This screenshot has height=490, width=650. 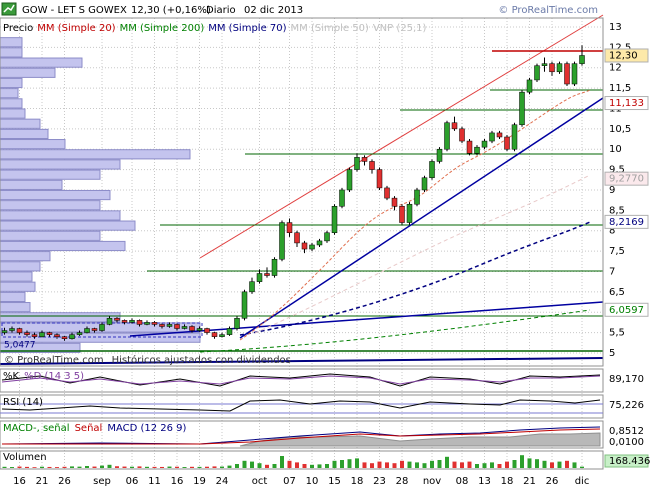 I want to click on legend-entry: MM (Simple 200), so click(x=162, y=28).